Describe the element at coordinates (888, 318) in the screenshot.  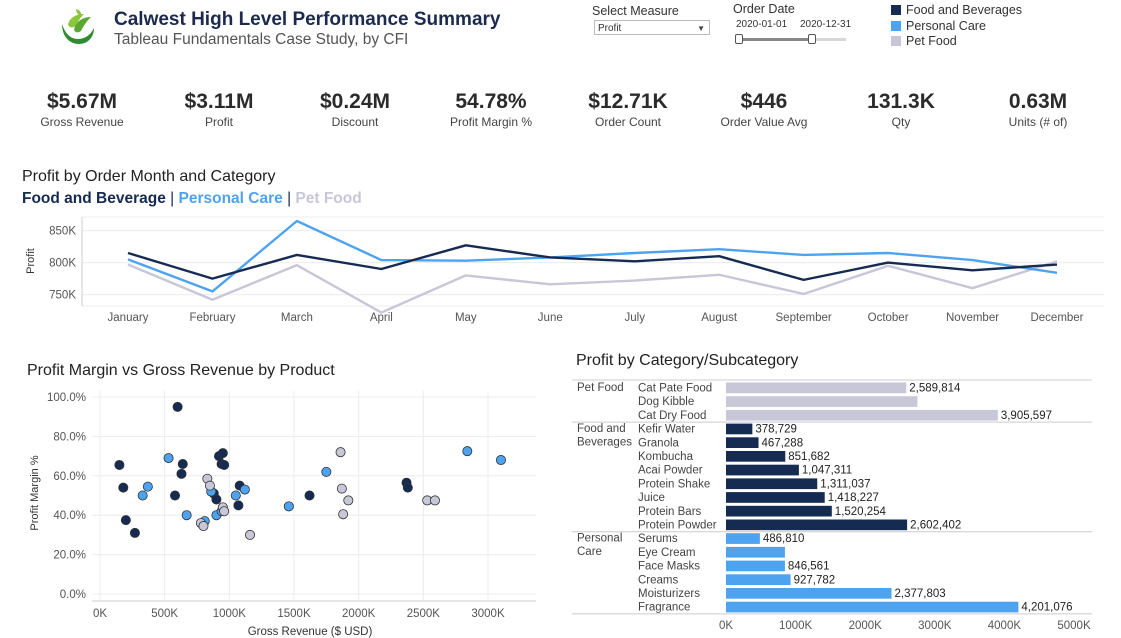
I see `x-tick-label: October` at that location.